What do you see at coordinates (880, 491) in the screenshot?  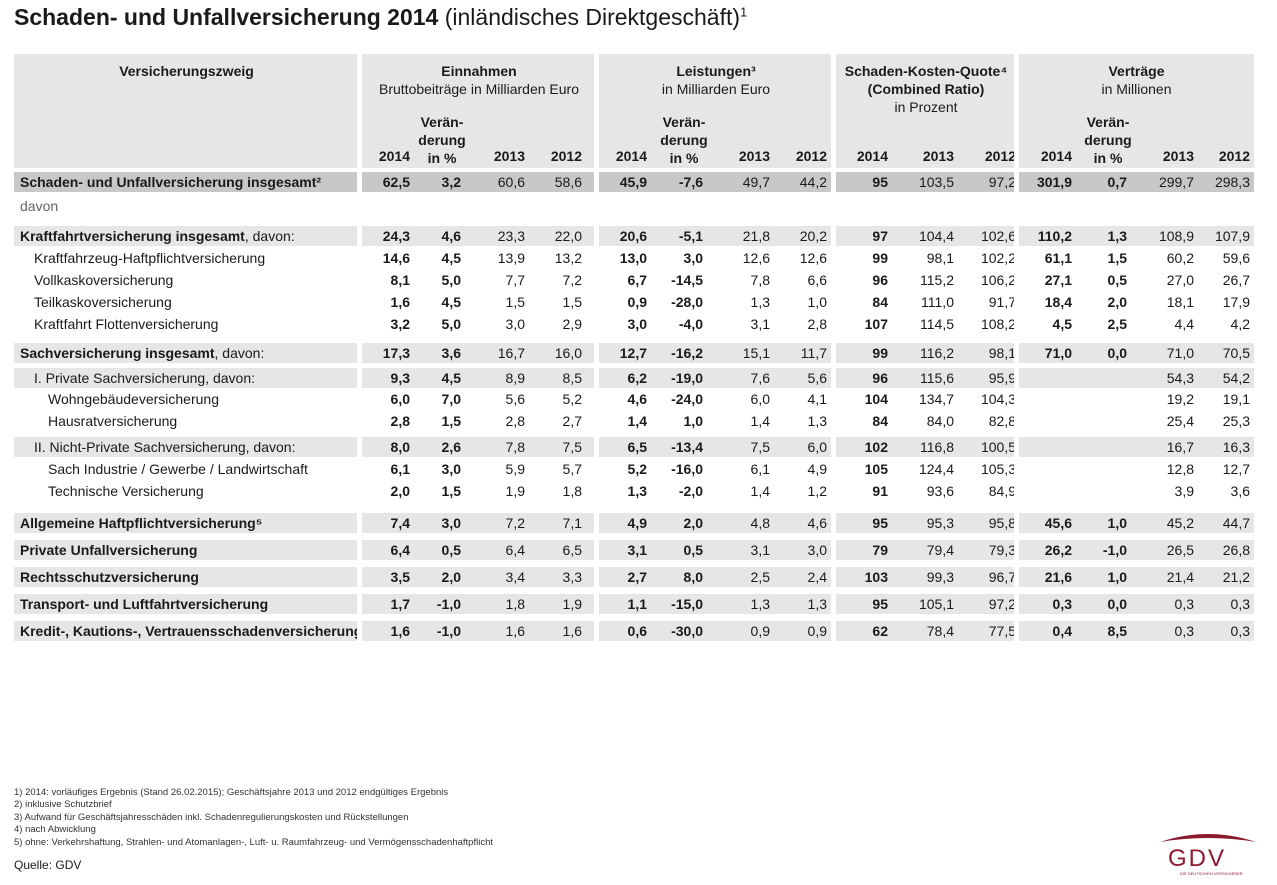 I see `table-cell: 91` at bounding box center [880, 491].